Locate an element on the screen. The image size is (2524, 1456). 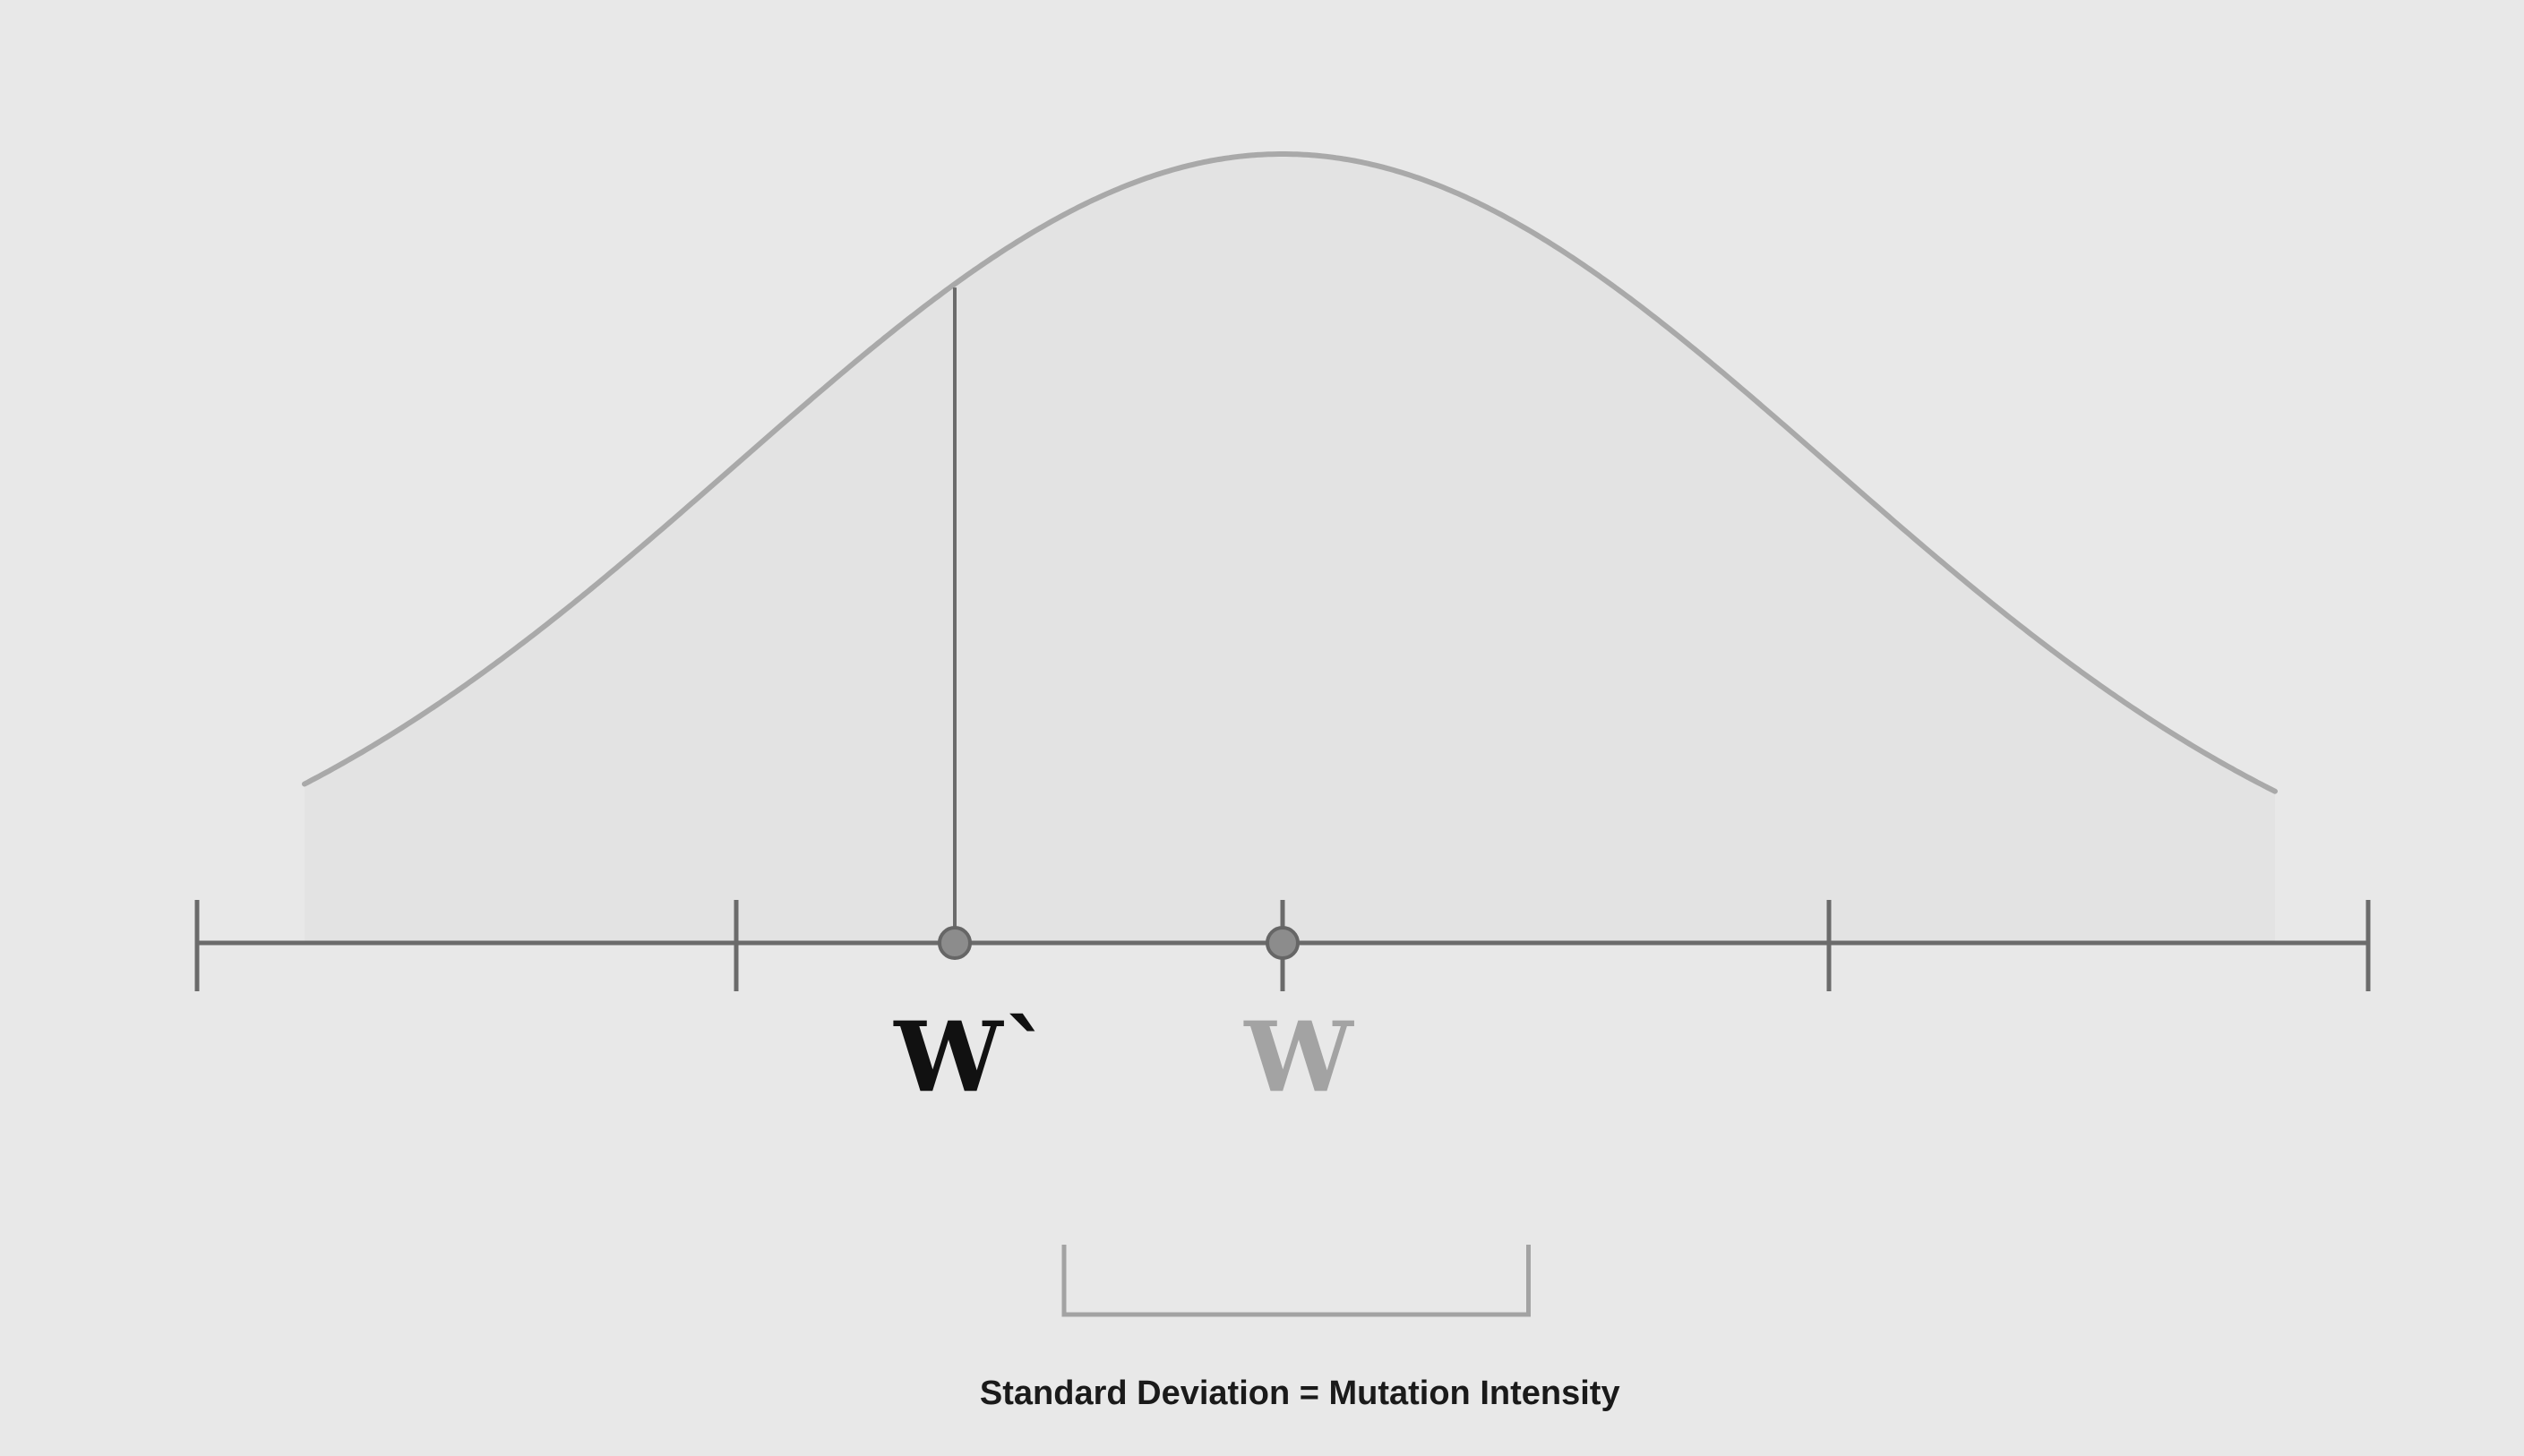
original-weight-point is located at coordinates (1283, 943).